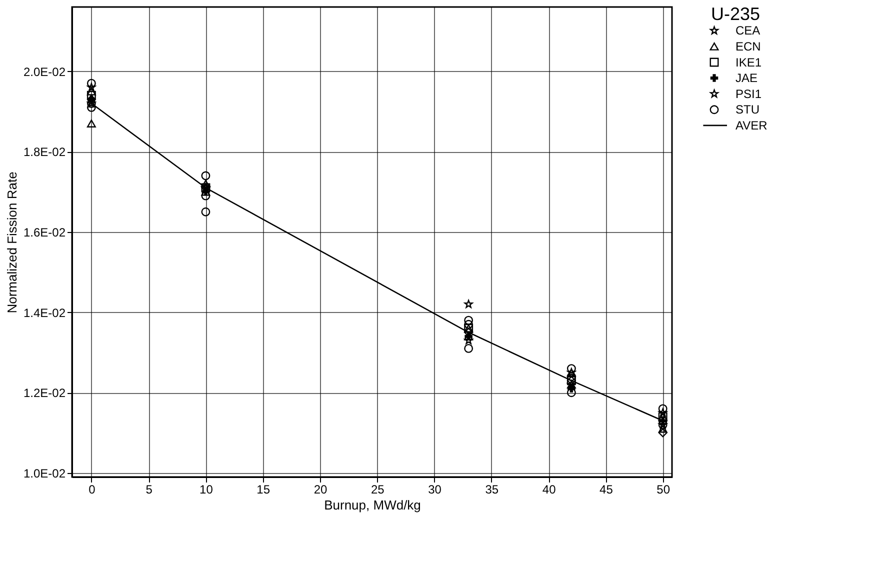  Describe the element at coordinates (749, 93) in the screenshot. I see `legend-label: PSI1` at that location.